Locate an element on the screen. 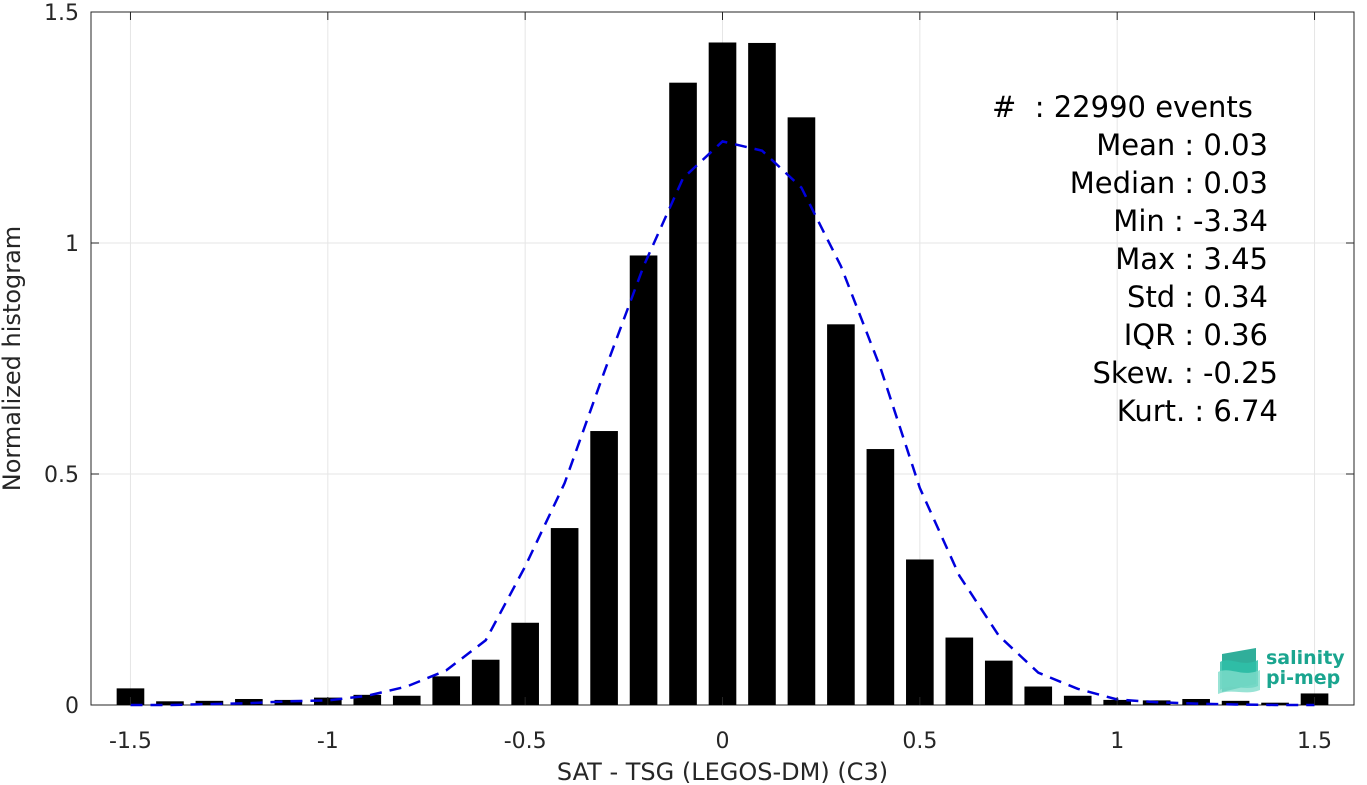 This screenshot has width=1367, height=785. stat-min: Min : -3.34 is located at coordinates (1190, 221).